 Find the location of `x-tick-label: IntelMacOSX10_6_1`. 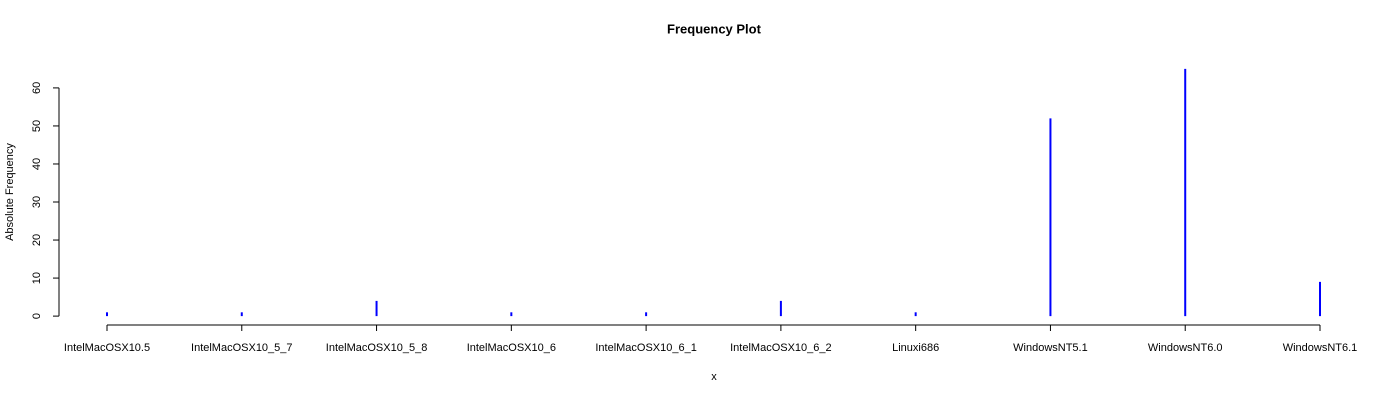

x-tick-label: IntelMacOSX10_6_1 is located at coordinates (646, 348).